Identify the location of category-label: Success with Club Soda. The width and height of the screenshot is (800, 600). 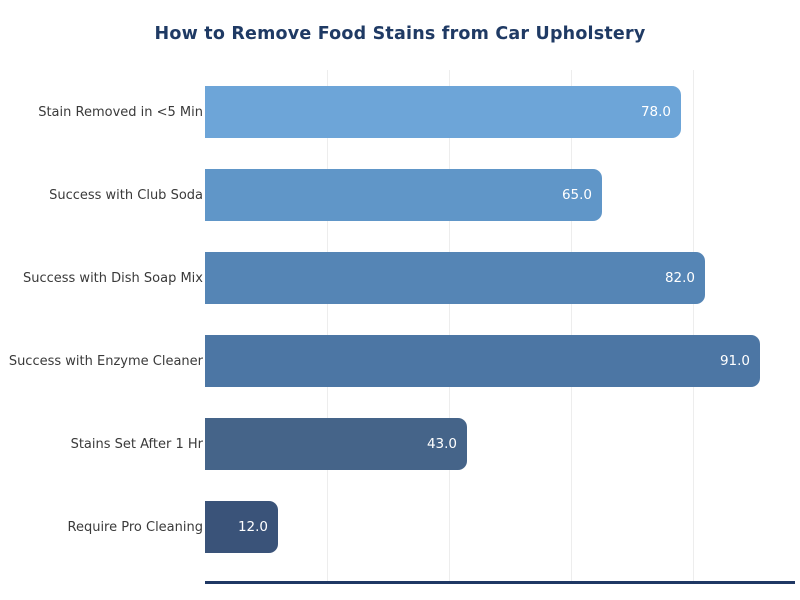
(126, 195).